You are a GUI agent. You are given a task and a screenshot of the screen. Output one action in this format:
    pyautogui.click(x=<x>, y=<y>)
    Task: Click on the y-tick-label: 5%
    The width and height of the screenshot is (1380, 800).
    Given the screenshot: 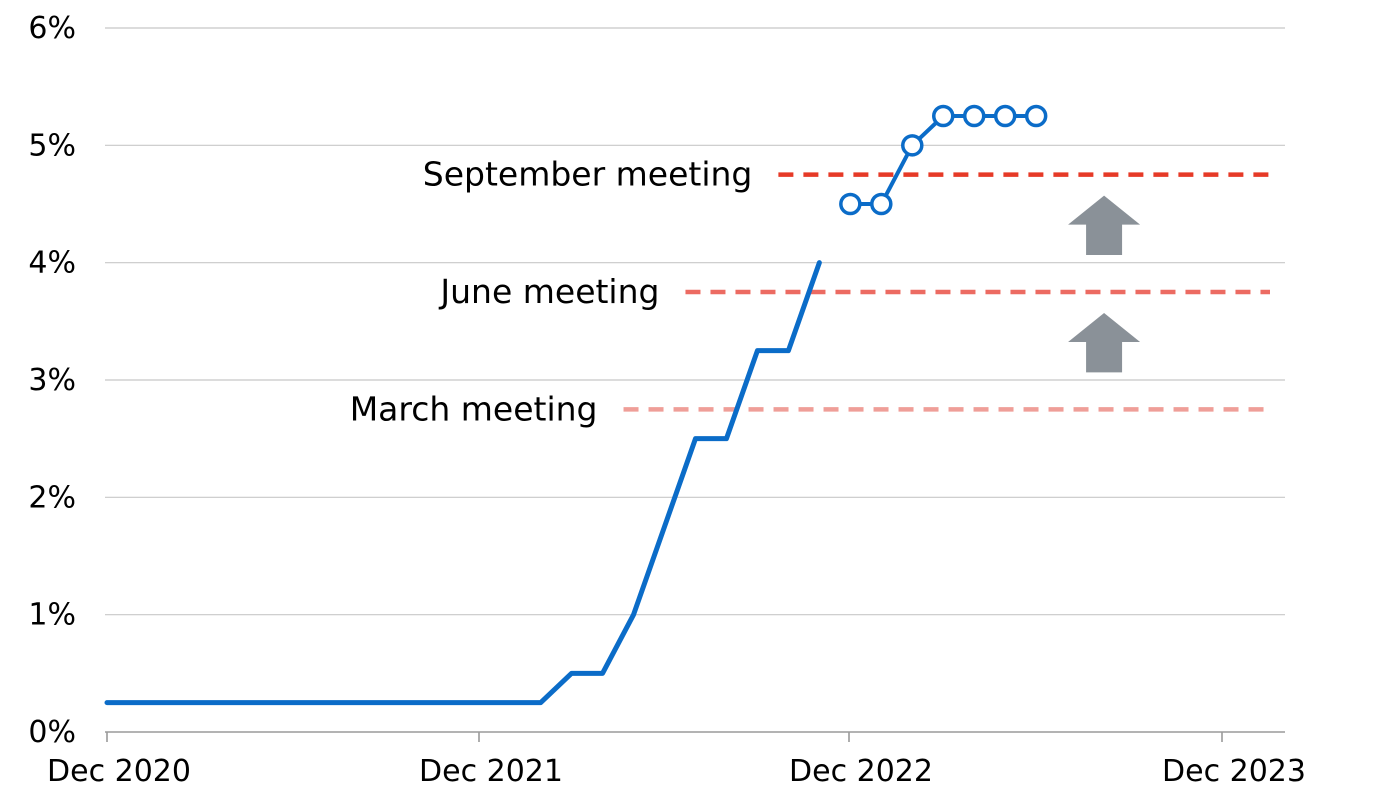 What is the action you would take?
    pyautogui.click(x=52, y=145)
    